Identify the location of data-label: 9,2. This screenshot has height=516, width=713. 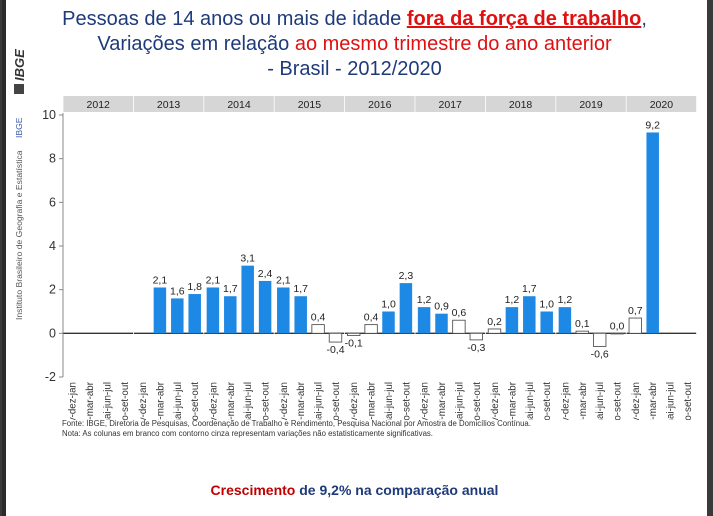
(652, 125).